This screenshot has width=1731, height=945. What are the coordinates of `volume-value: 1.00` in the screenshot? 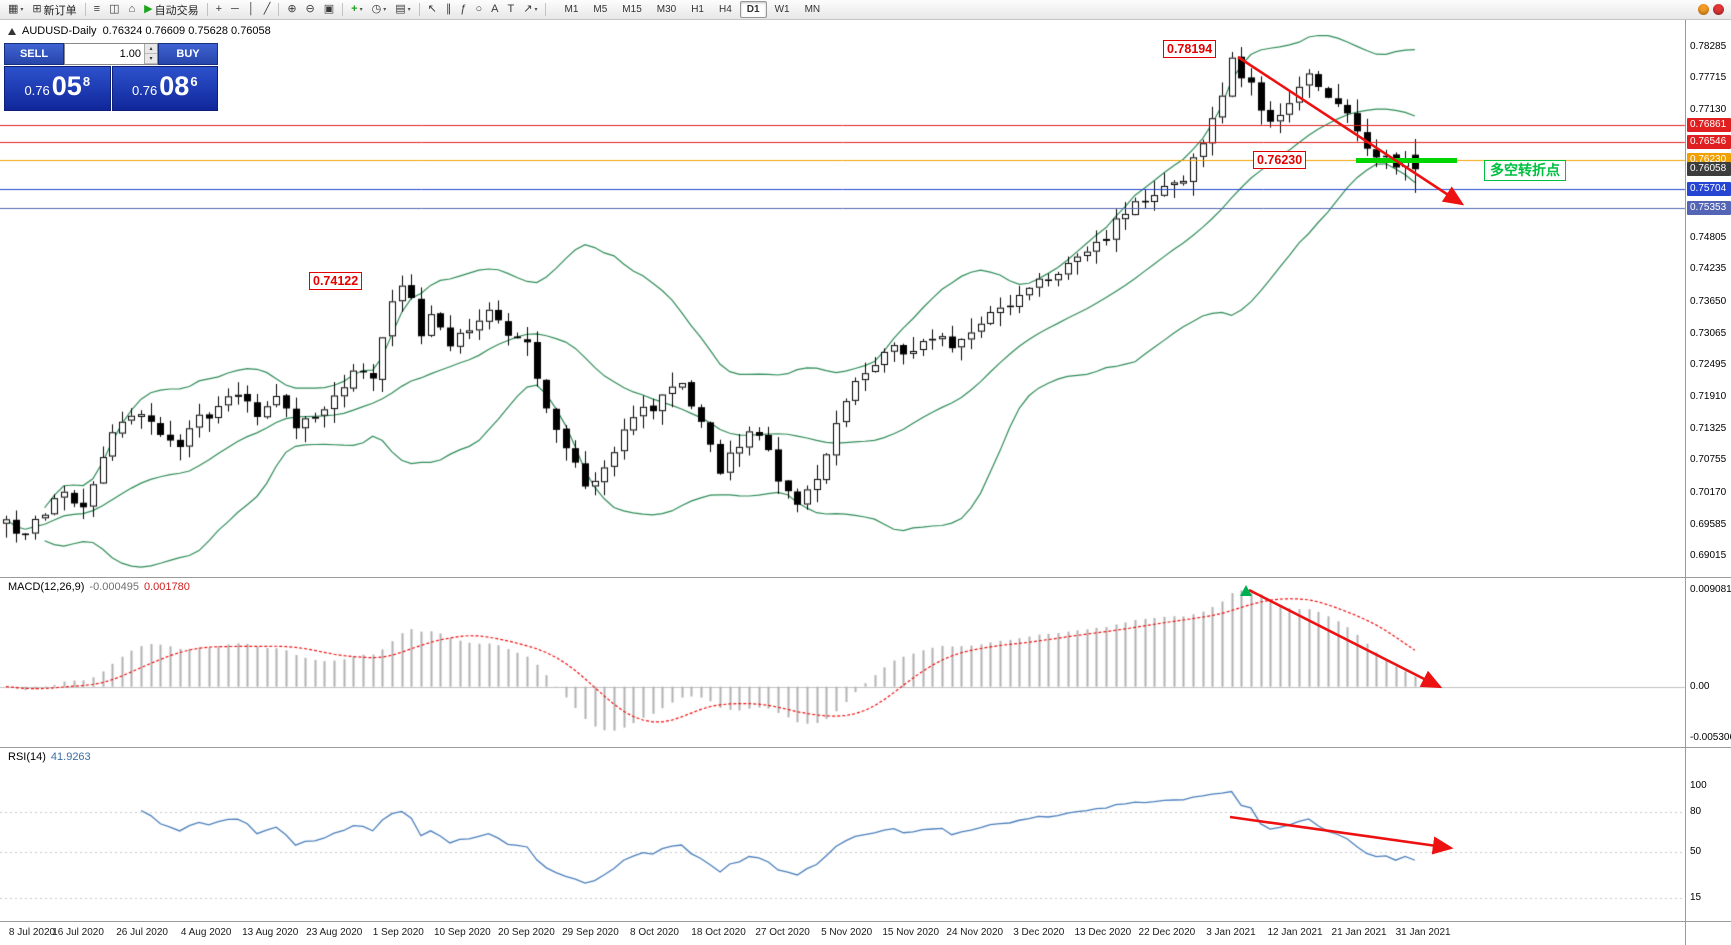 It's located at (130, 54).